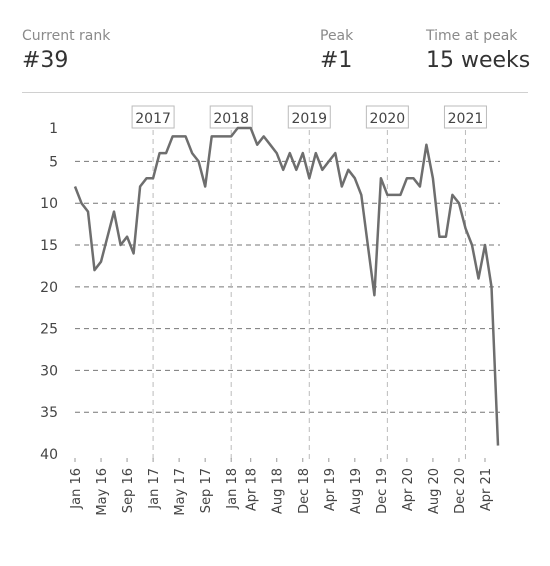 This screenshot has width=550, height=566. Describe the element at coordinates (53, 129) in the screenshot. I see `y-tick-label: 1` at that location.